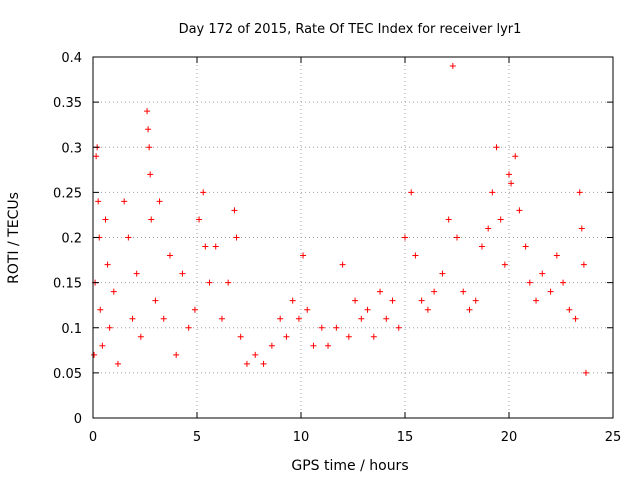 This screenshot has width=640, height=480. What do you see at coordinates (405, 437) in the screenshot?
I see `x-tick-label: 15` at bounding box center [405, 437].